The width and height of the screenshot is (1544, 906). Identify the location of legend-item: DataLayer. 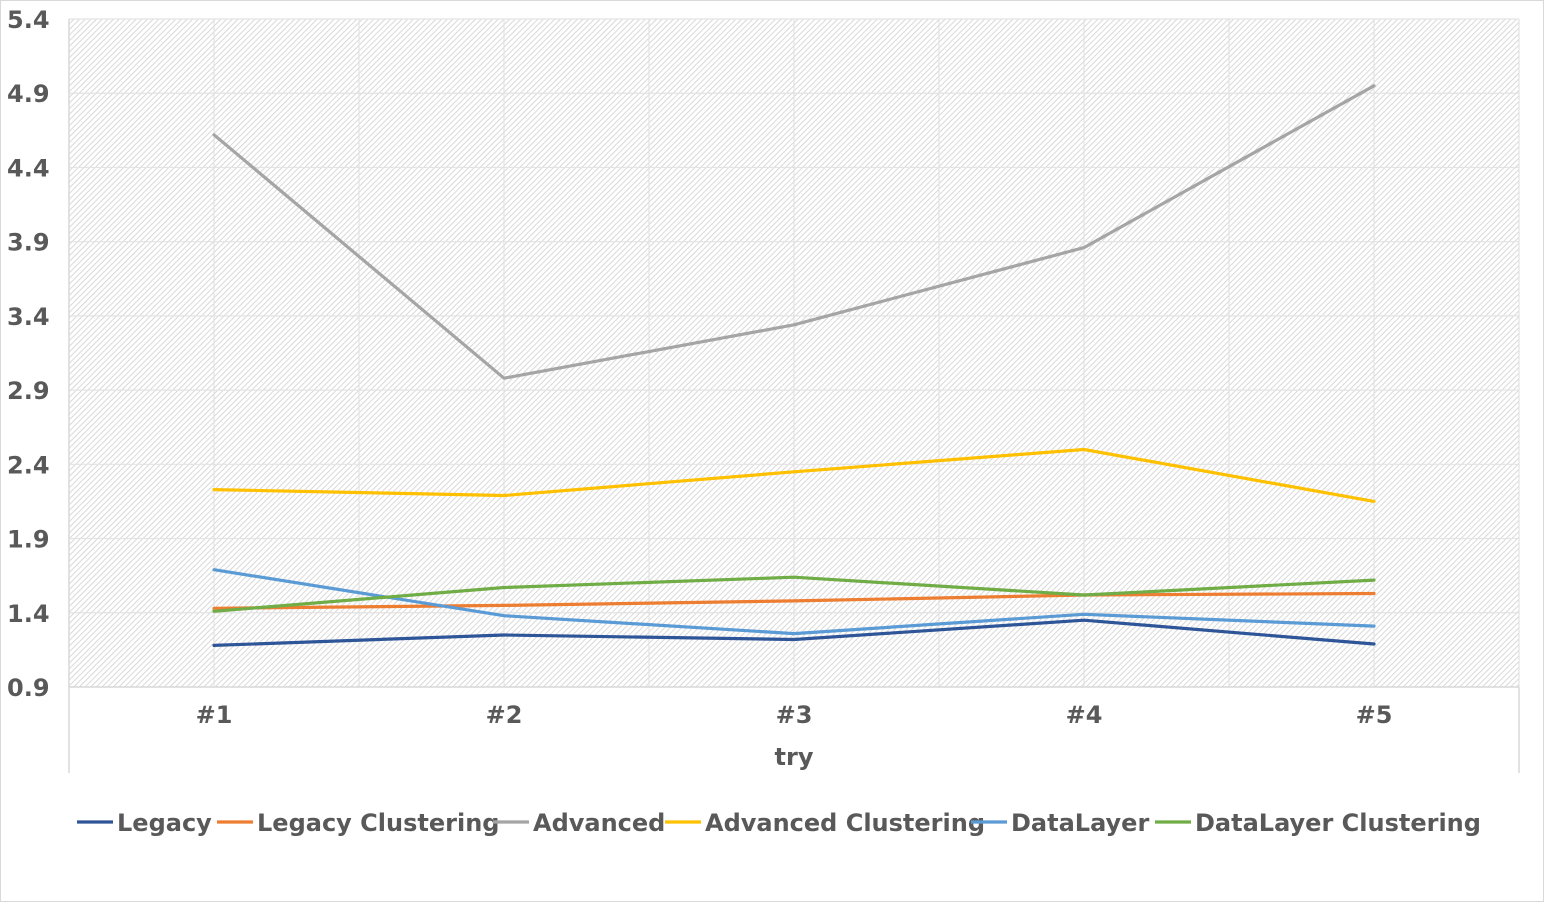
(1060, 823).